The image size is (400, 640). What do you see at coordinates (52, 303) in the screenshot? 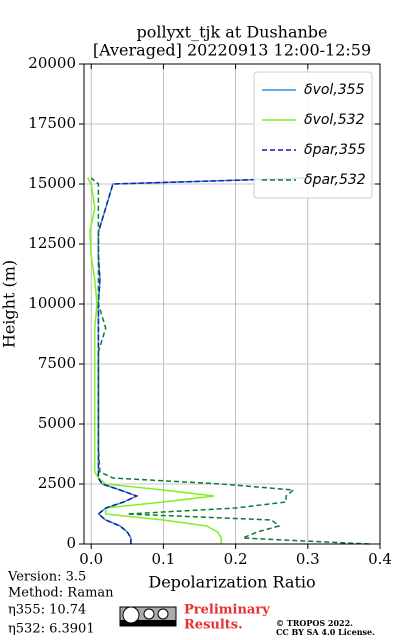
I see `y-tick-label: 10000` at bounding box center [52, 303].